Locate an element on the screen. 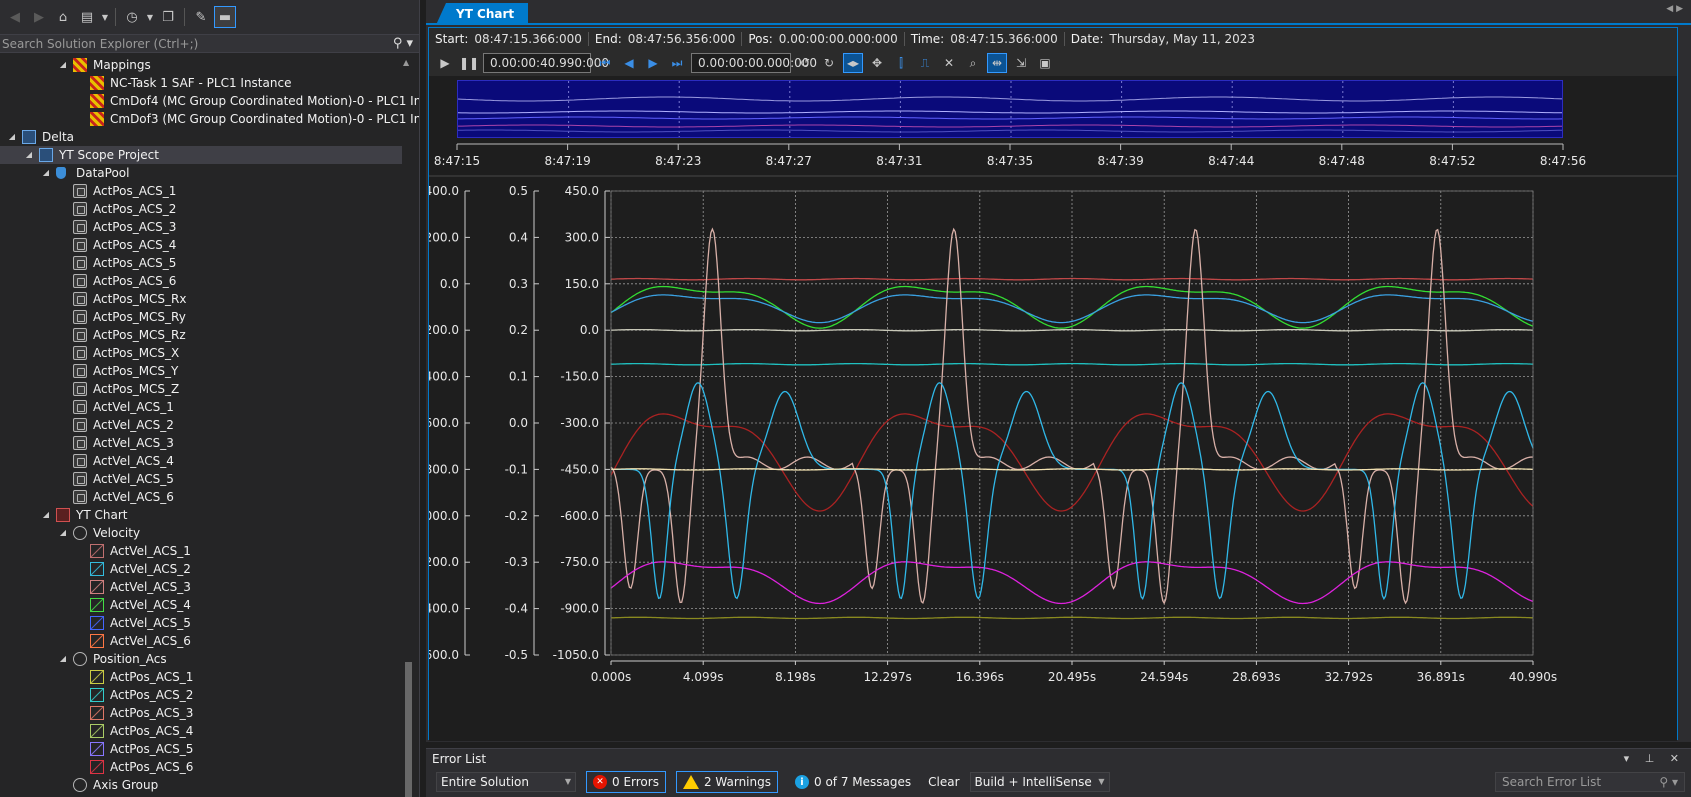 This screenshot has width=1691, height=797. tree-item: ActPos_MCS_Z is located at coordinates (201, 389).